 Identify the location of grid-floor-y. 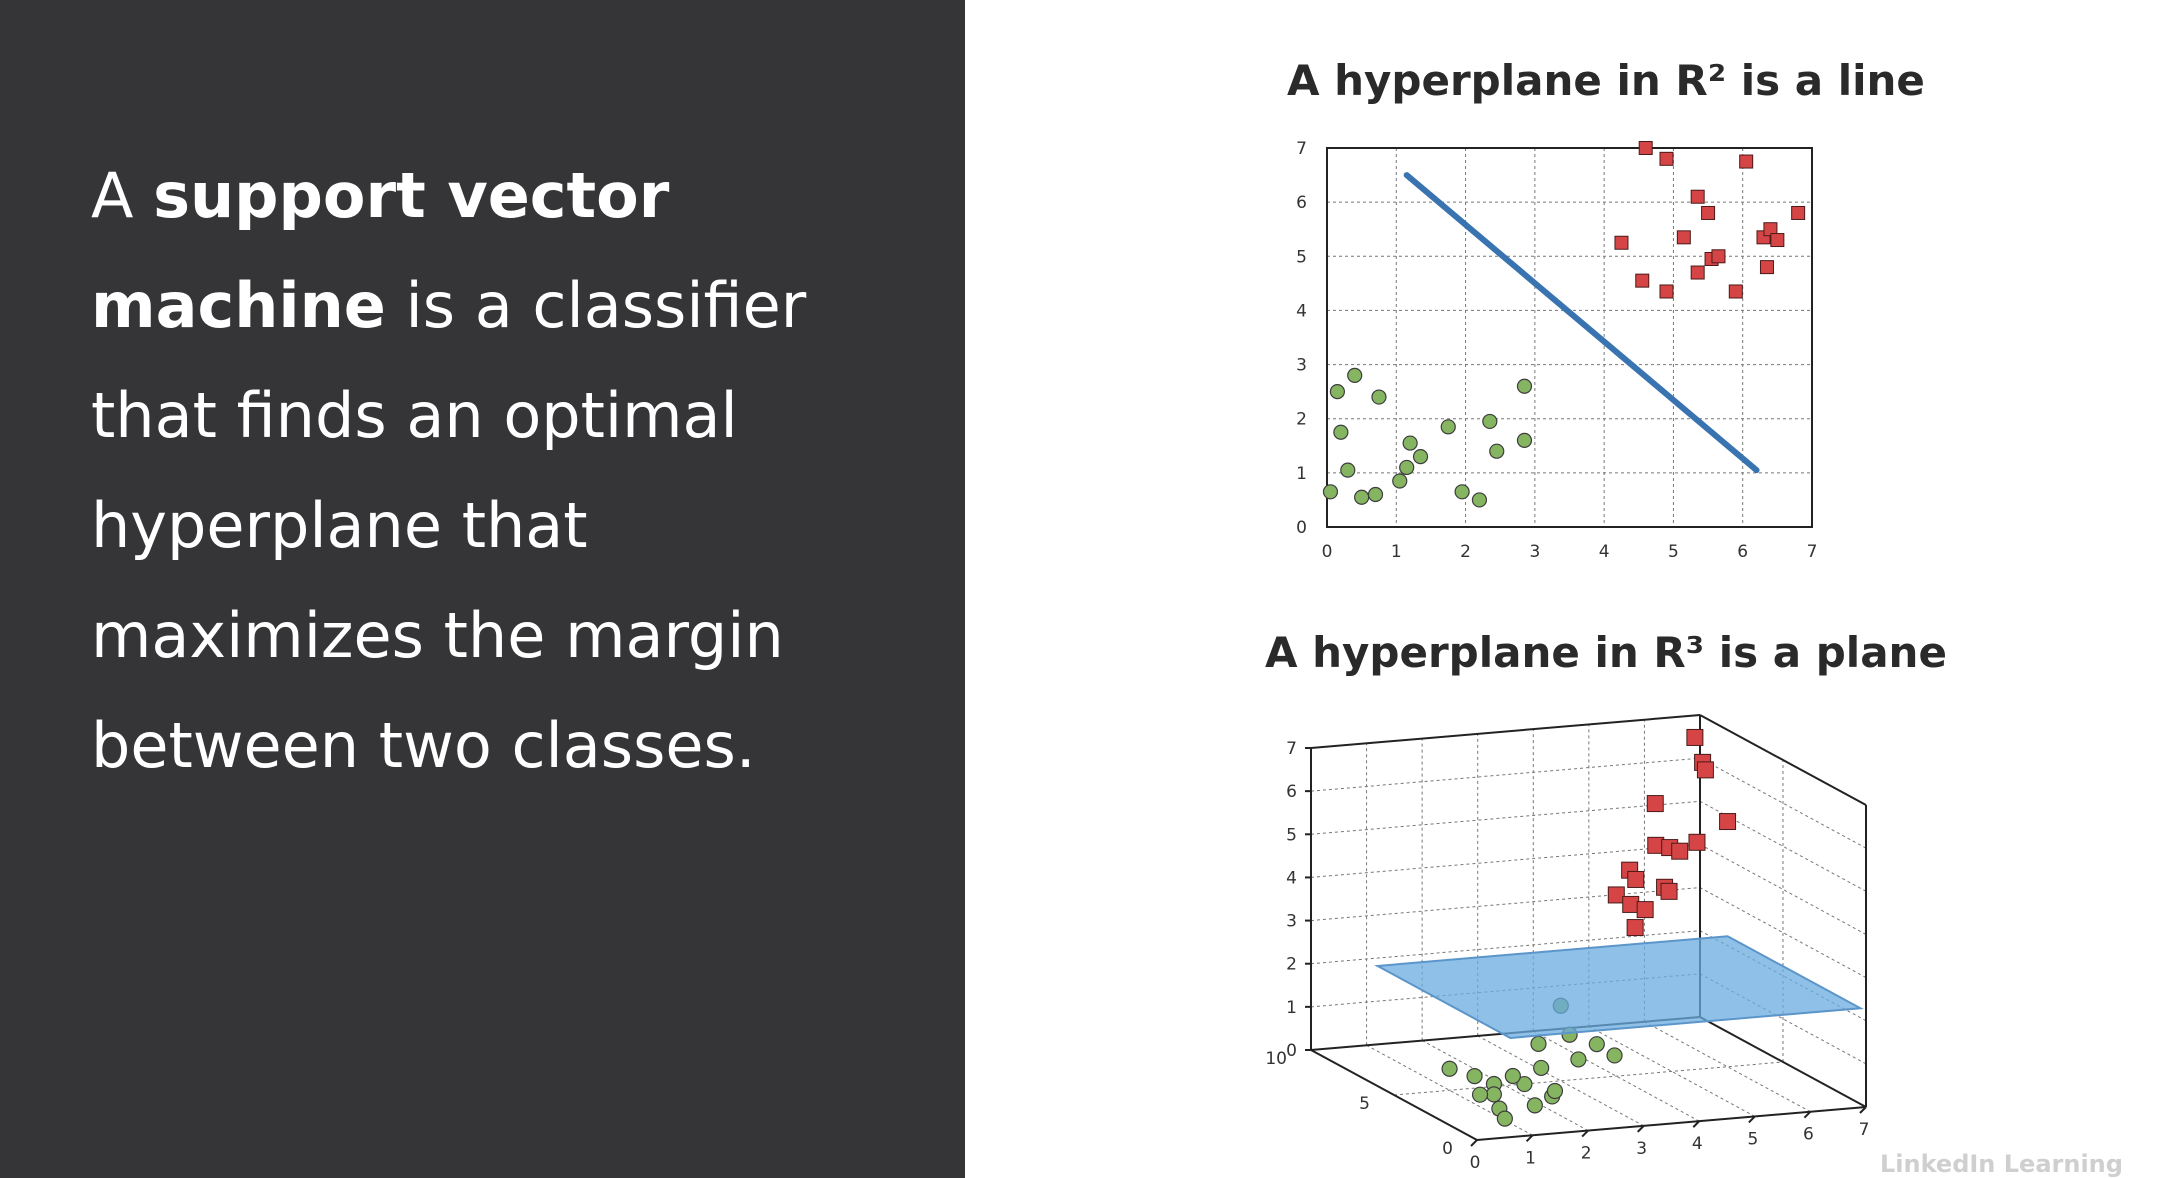
(1588, 1078).